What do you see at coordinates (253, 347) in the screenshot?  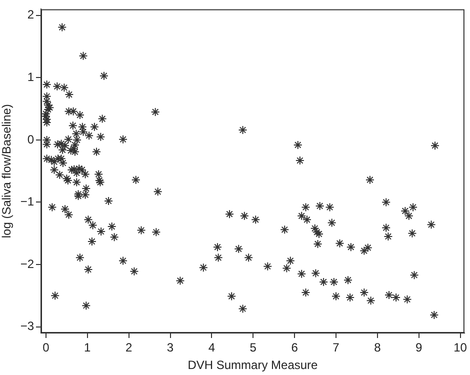 I see `x-tick-label: 5` at bounding box center [253, 347].